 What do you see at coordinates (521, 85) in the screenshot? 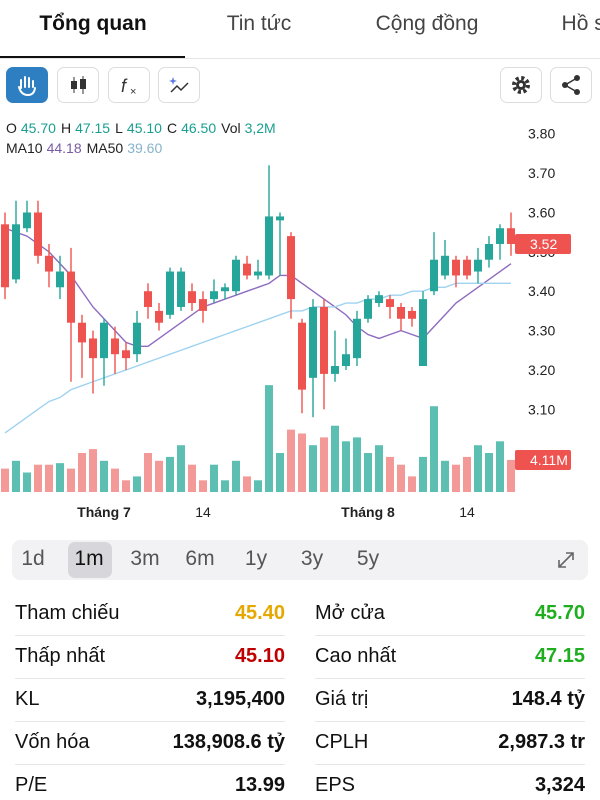
I see `settings-button` at bounding box center [521, 85].